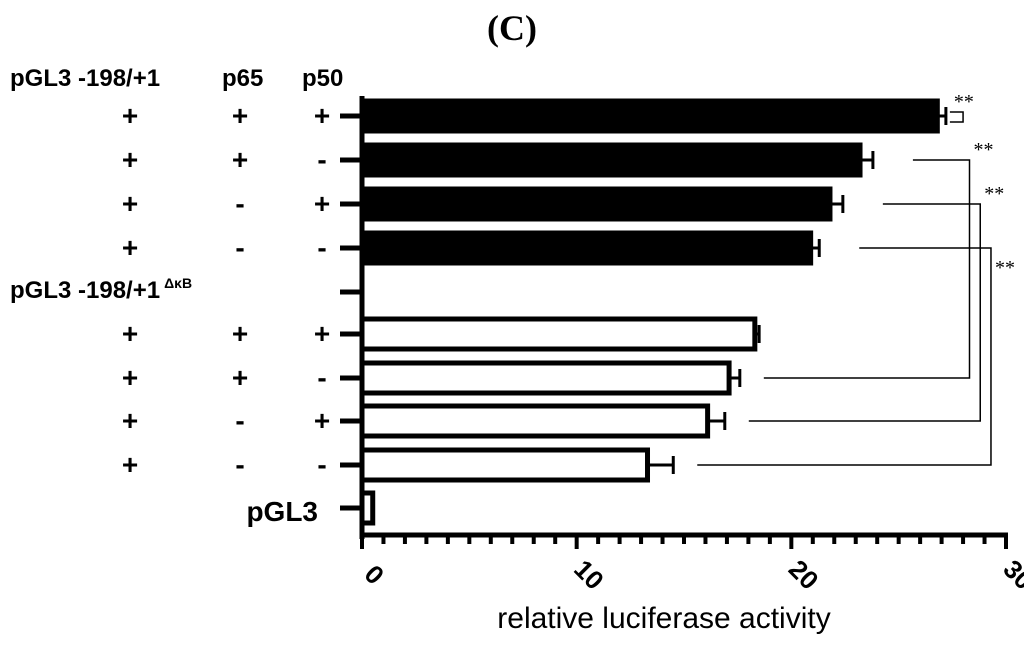  What do you see at coordinates (85, 78) in the screenshot?
I see `header-construct: pGL3 -198/+1` at bounding box center [85, 78].